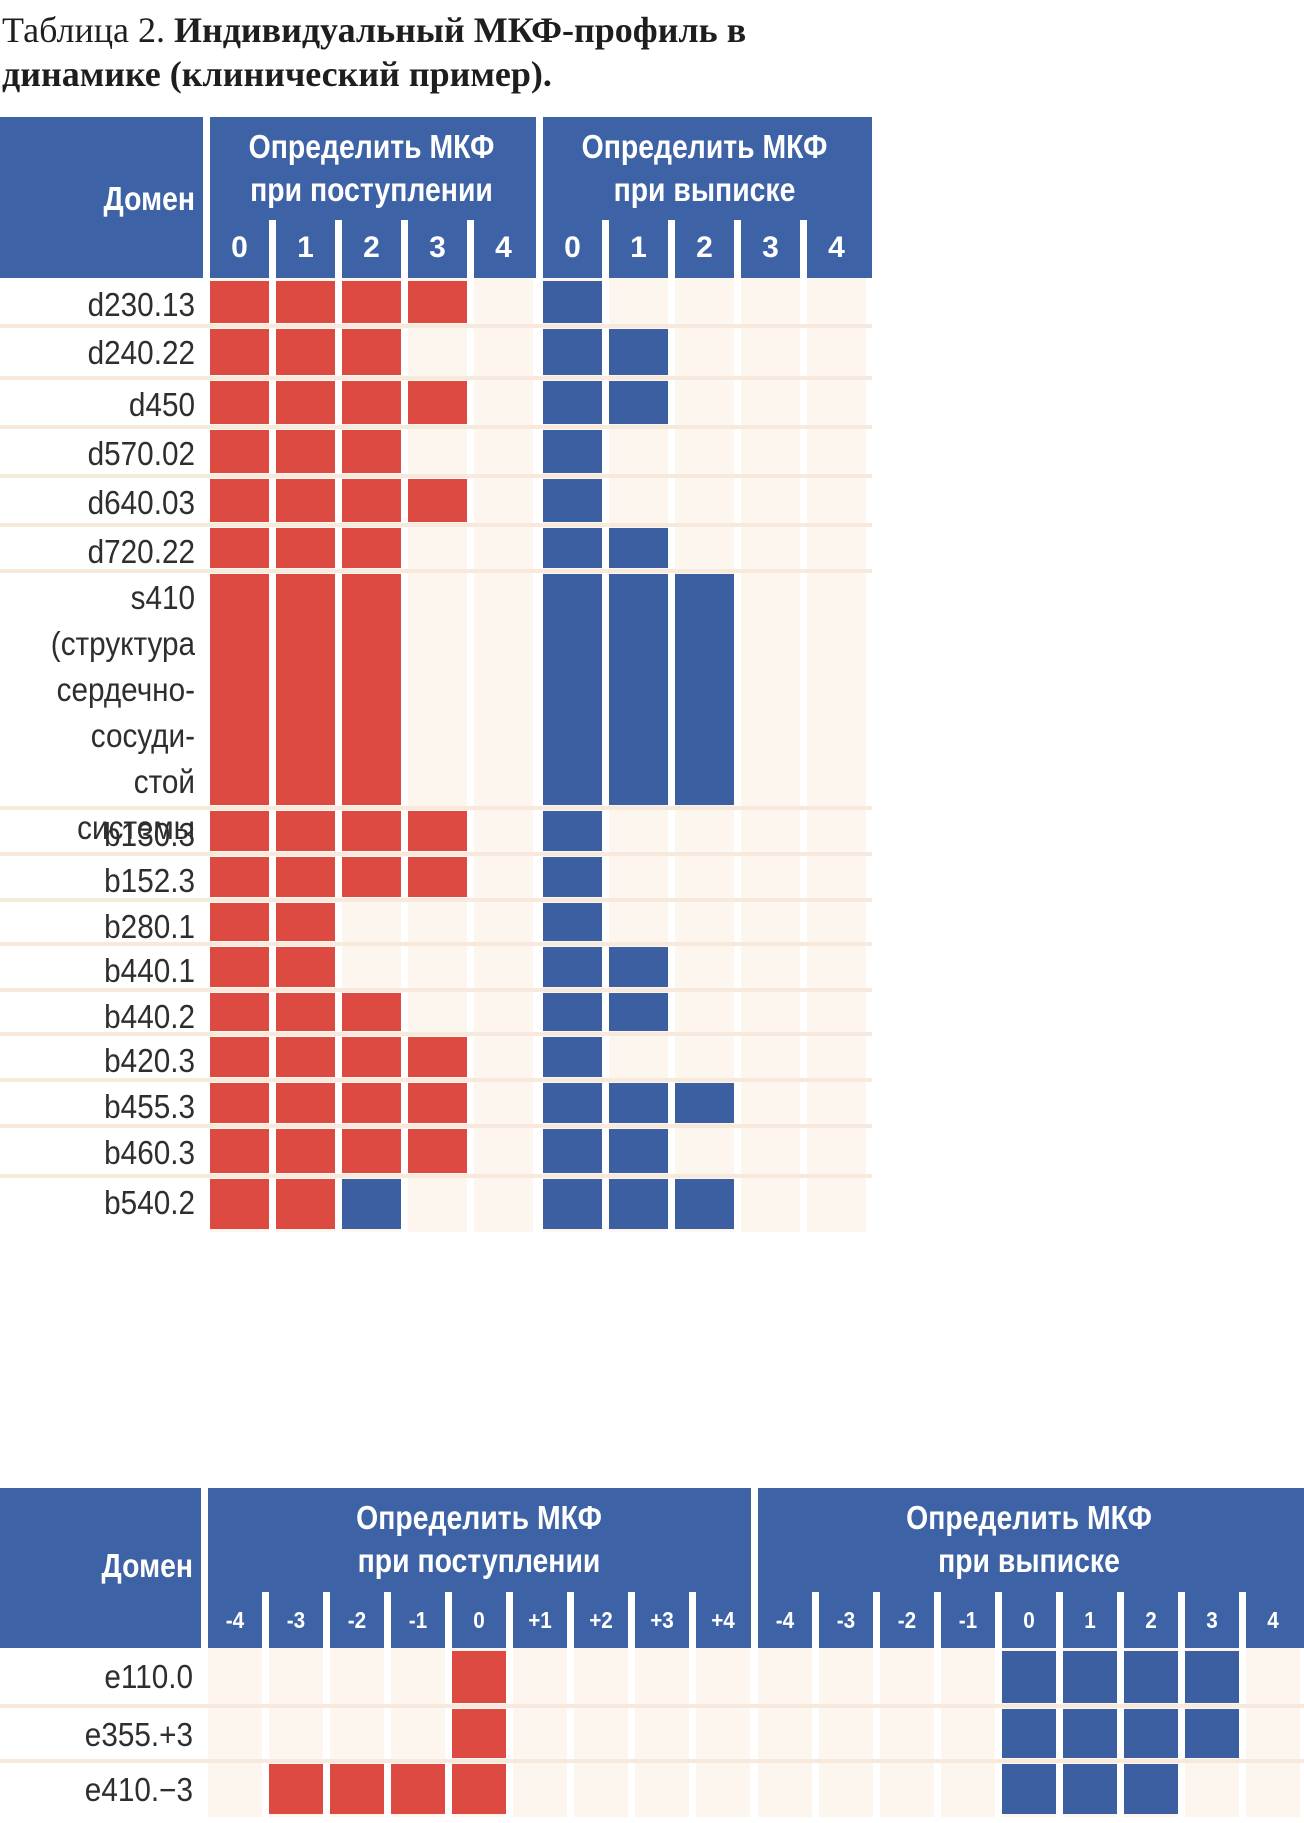 The width and height of the screenshot is (1304, 1823). I want to click on admission-col-label: -4, so click(235, 1620).